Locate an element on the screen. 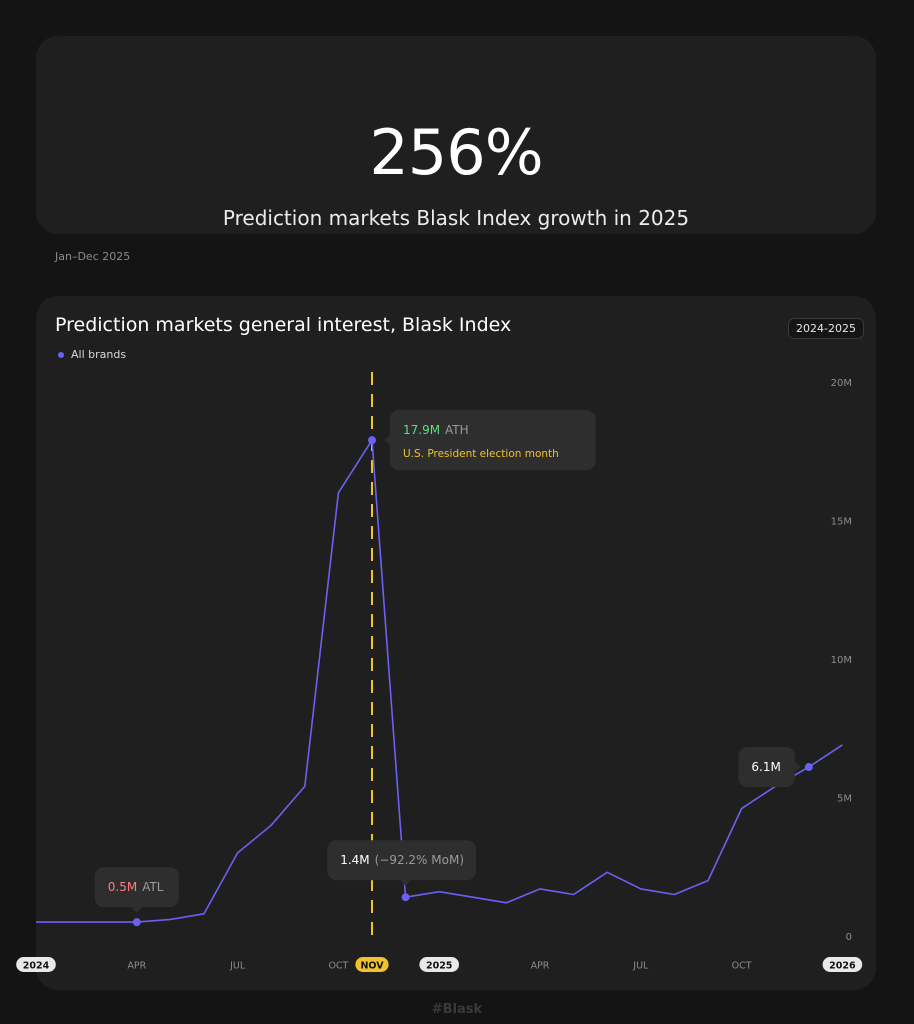  annotation-tag: ATL is located at coordinates (153, 887).